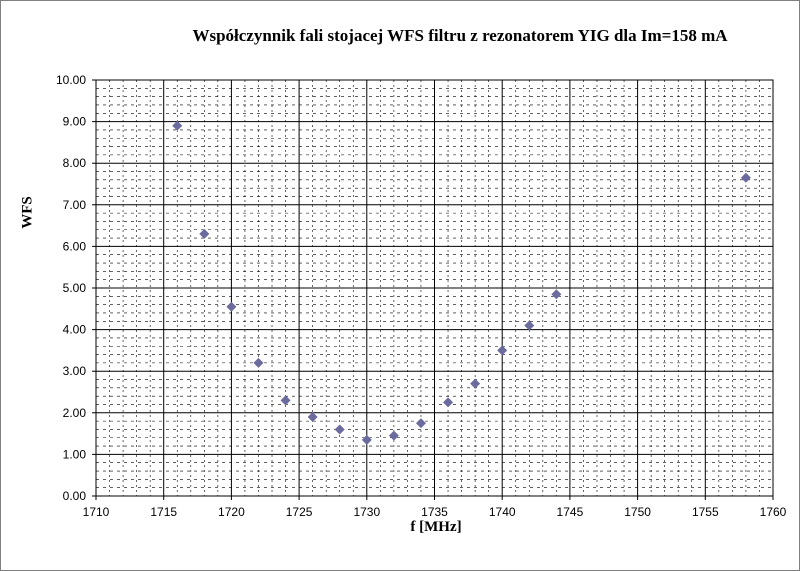  Describe the element at coordinates (231, 512) in the screenshot. I see `x-tick-label: 1720` at that location.